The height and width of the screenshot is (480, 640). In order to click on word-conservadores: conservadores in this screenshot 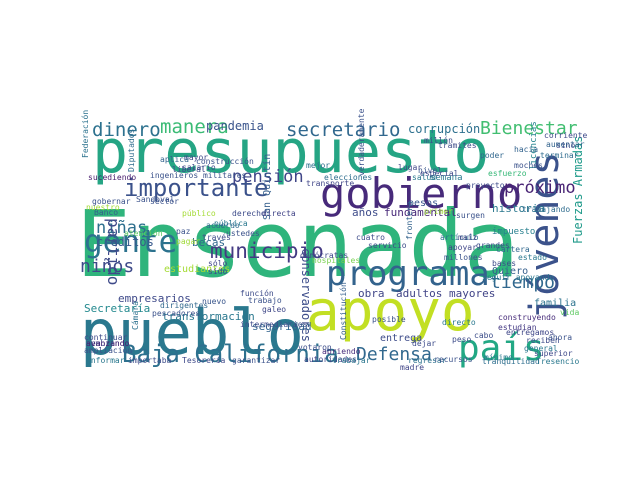, I will do `click(306, 295)`.